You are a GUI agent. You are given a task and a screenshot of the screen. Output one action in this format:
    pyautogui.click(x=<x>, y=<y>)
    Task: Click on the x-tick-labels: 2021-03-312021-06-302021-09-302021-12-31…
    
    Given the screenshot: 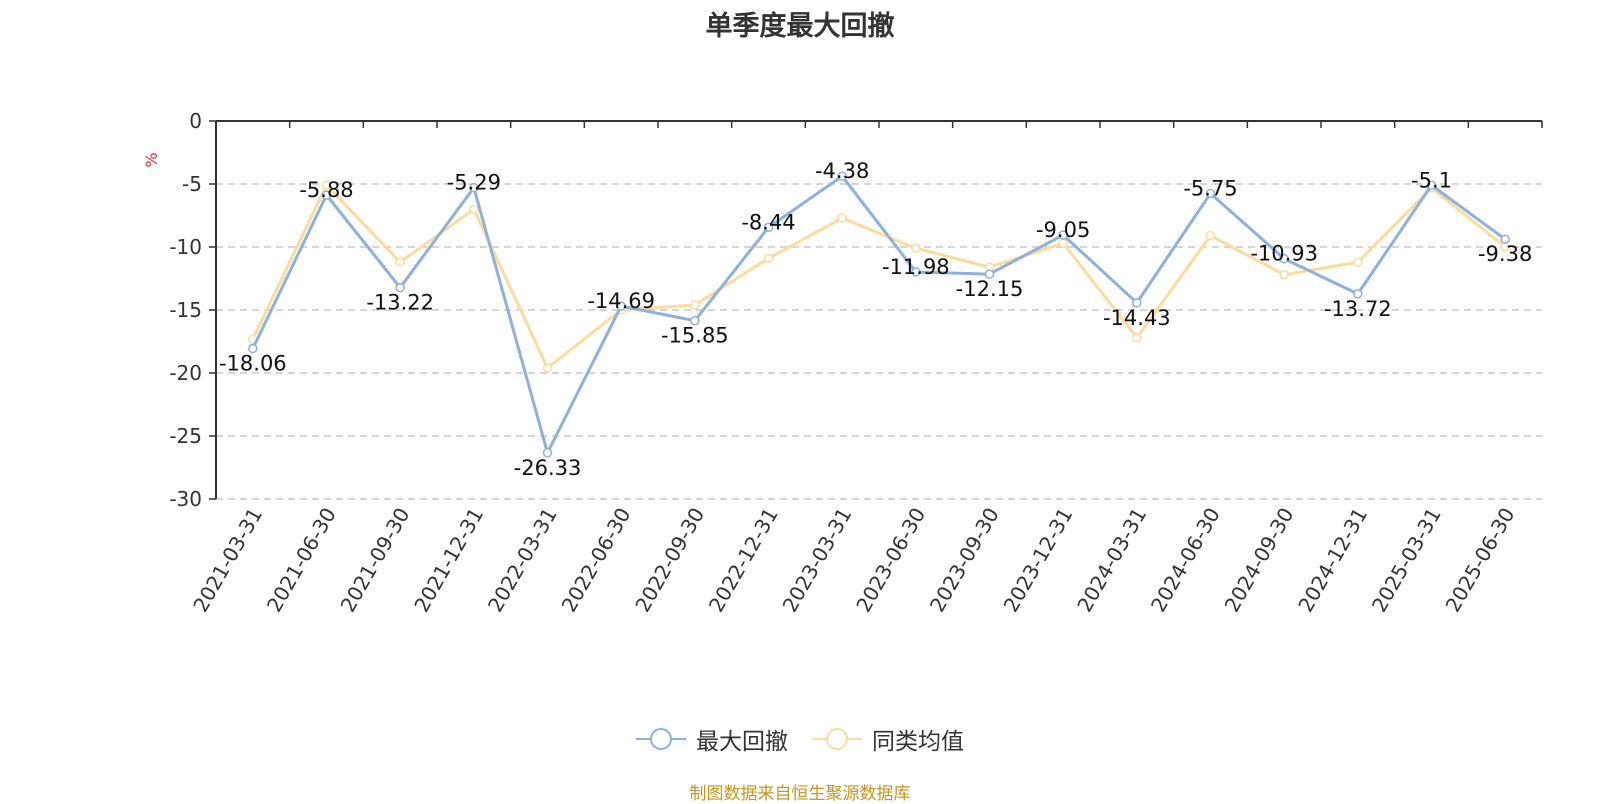 What is the action you would take?
    pyautogui.click(x=853, y=559)
    